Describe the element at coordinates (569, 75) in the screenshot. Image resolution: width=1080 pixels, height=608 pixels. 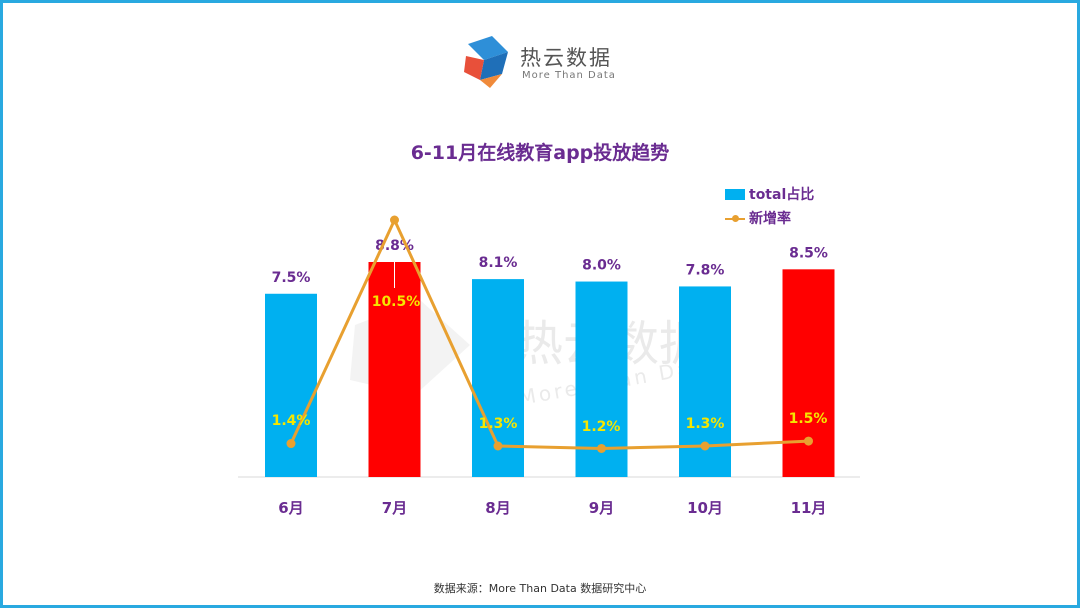
I see `logo-tagline: More Than Data` at that location.